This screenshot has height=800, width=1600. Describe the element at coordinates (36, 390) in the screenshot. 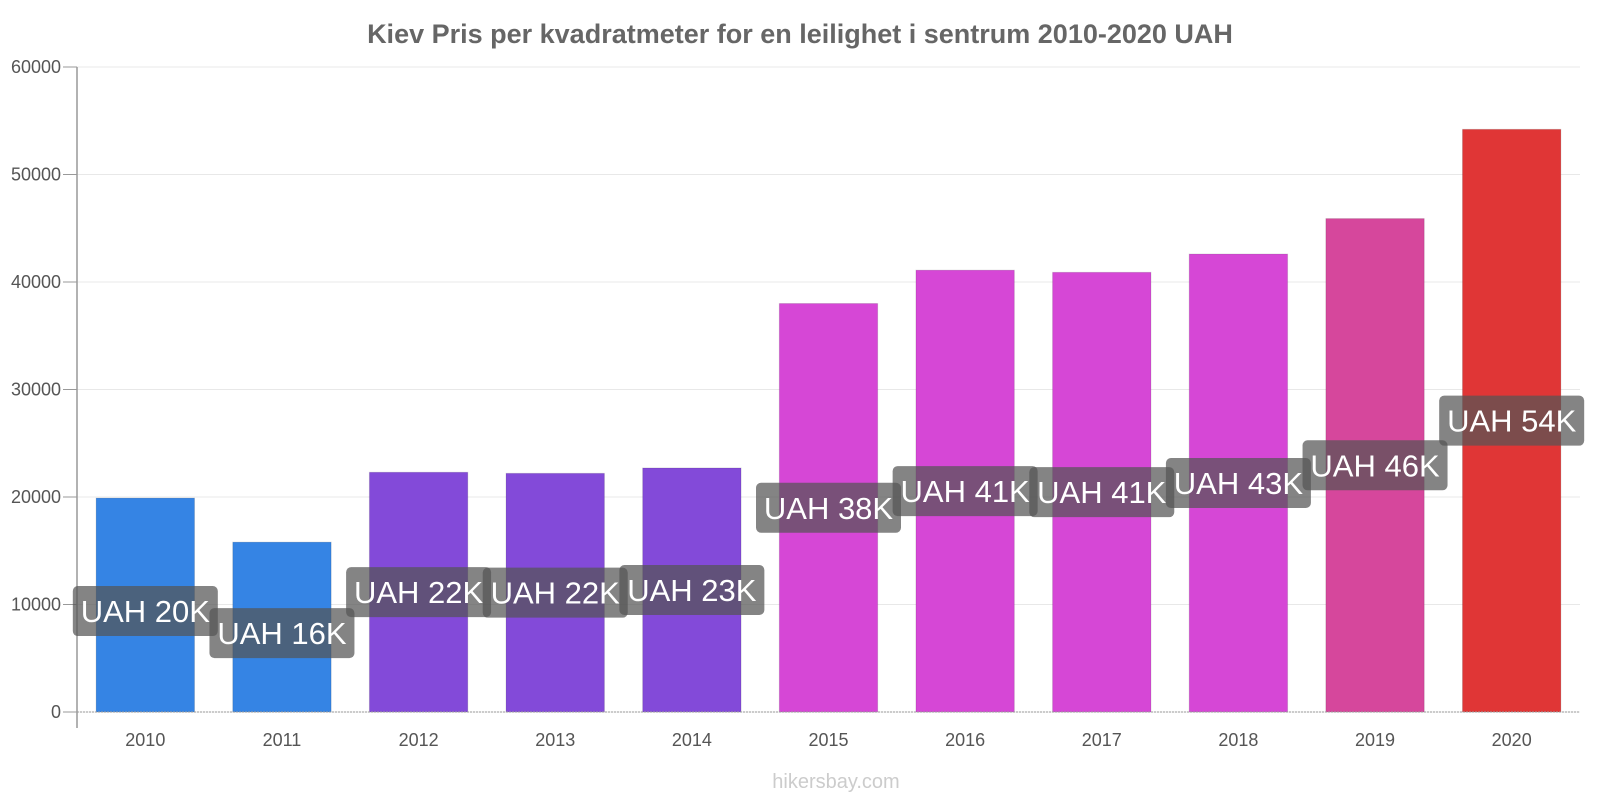

I see `y-tick-label: 30000` at that location.